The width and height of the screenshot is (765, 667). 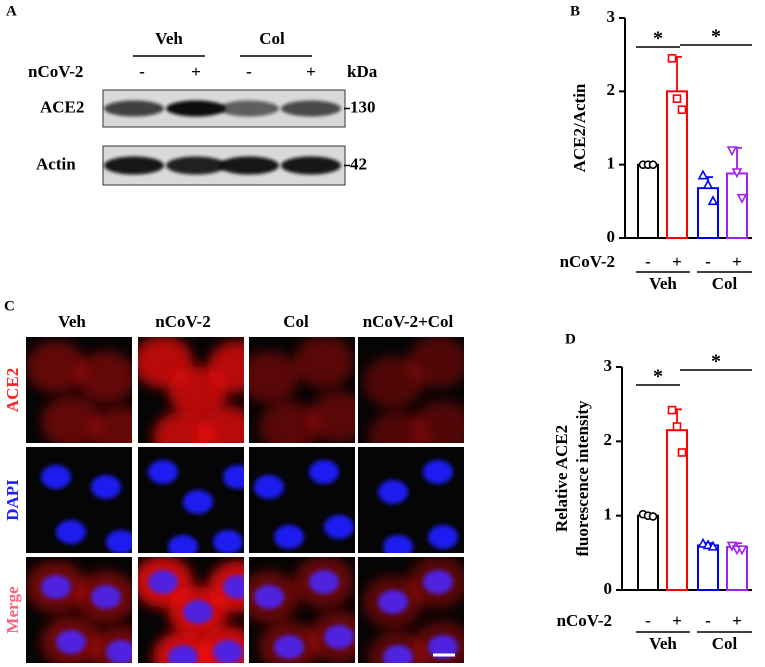 I want to click on y-axis-label: Relative ACE2, so click(x=561, y=478).